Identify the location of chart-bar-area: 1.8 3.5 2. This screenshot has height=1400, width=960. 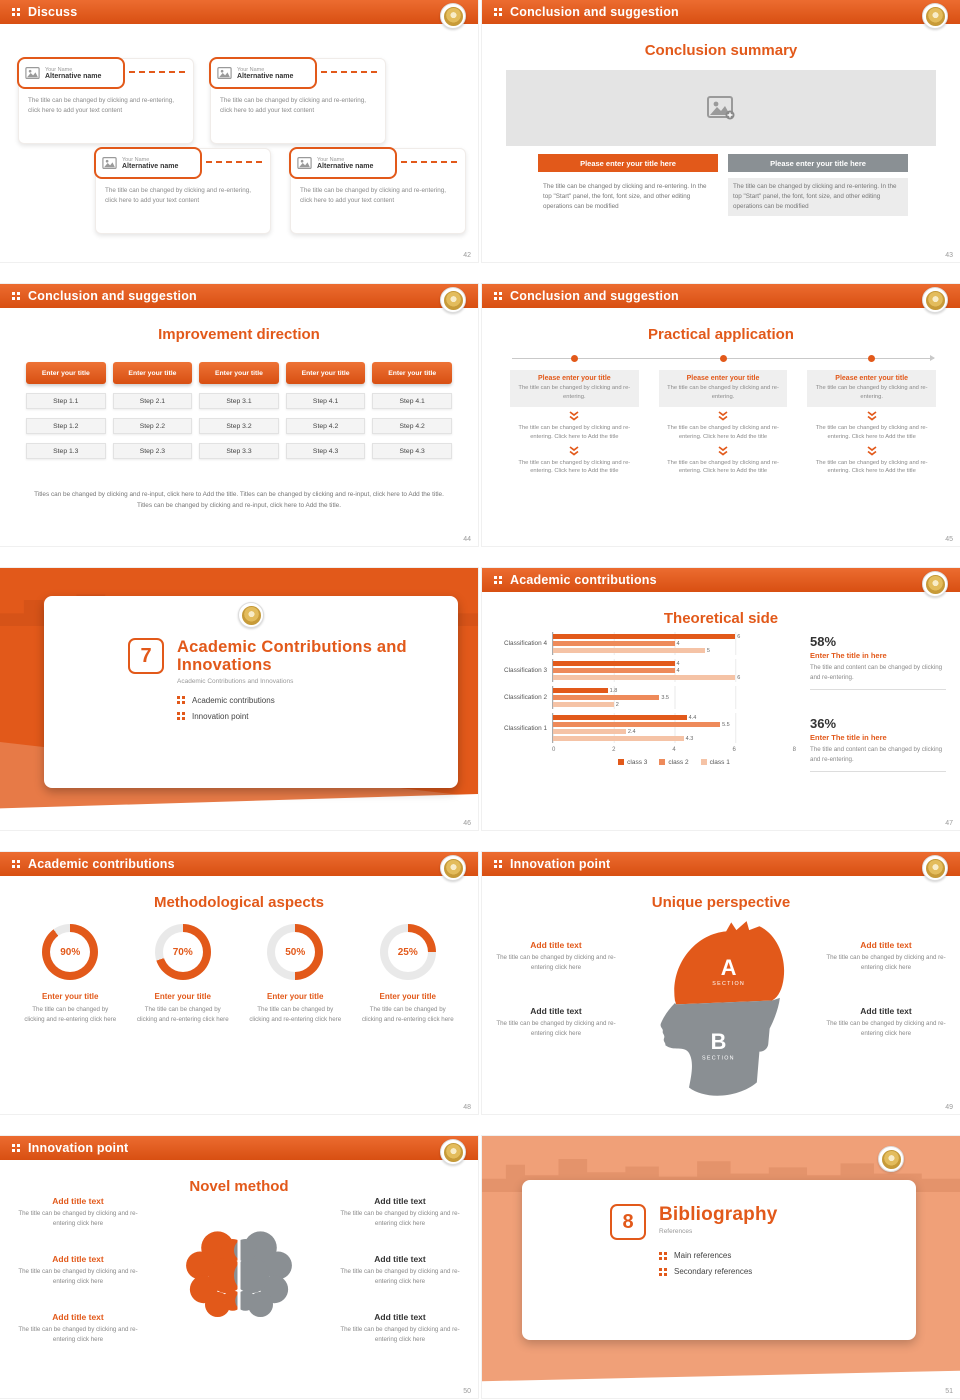
(674, 697).